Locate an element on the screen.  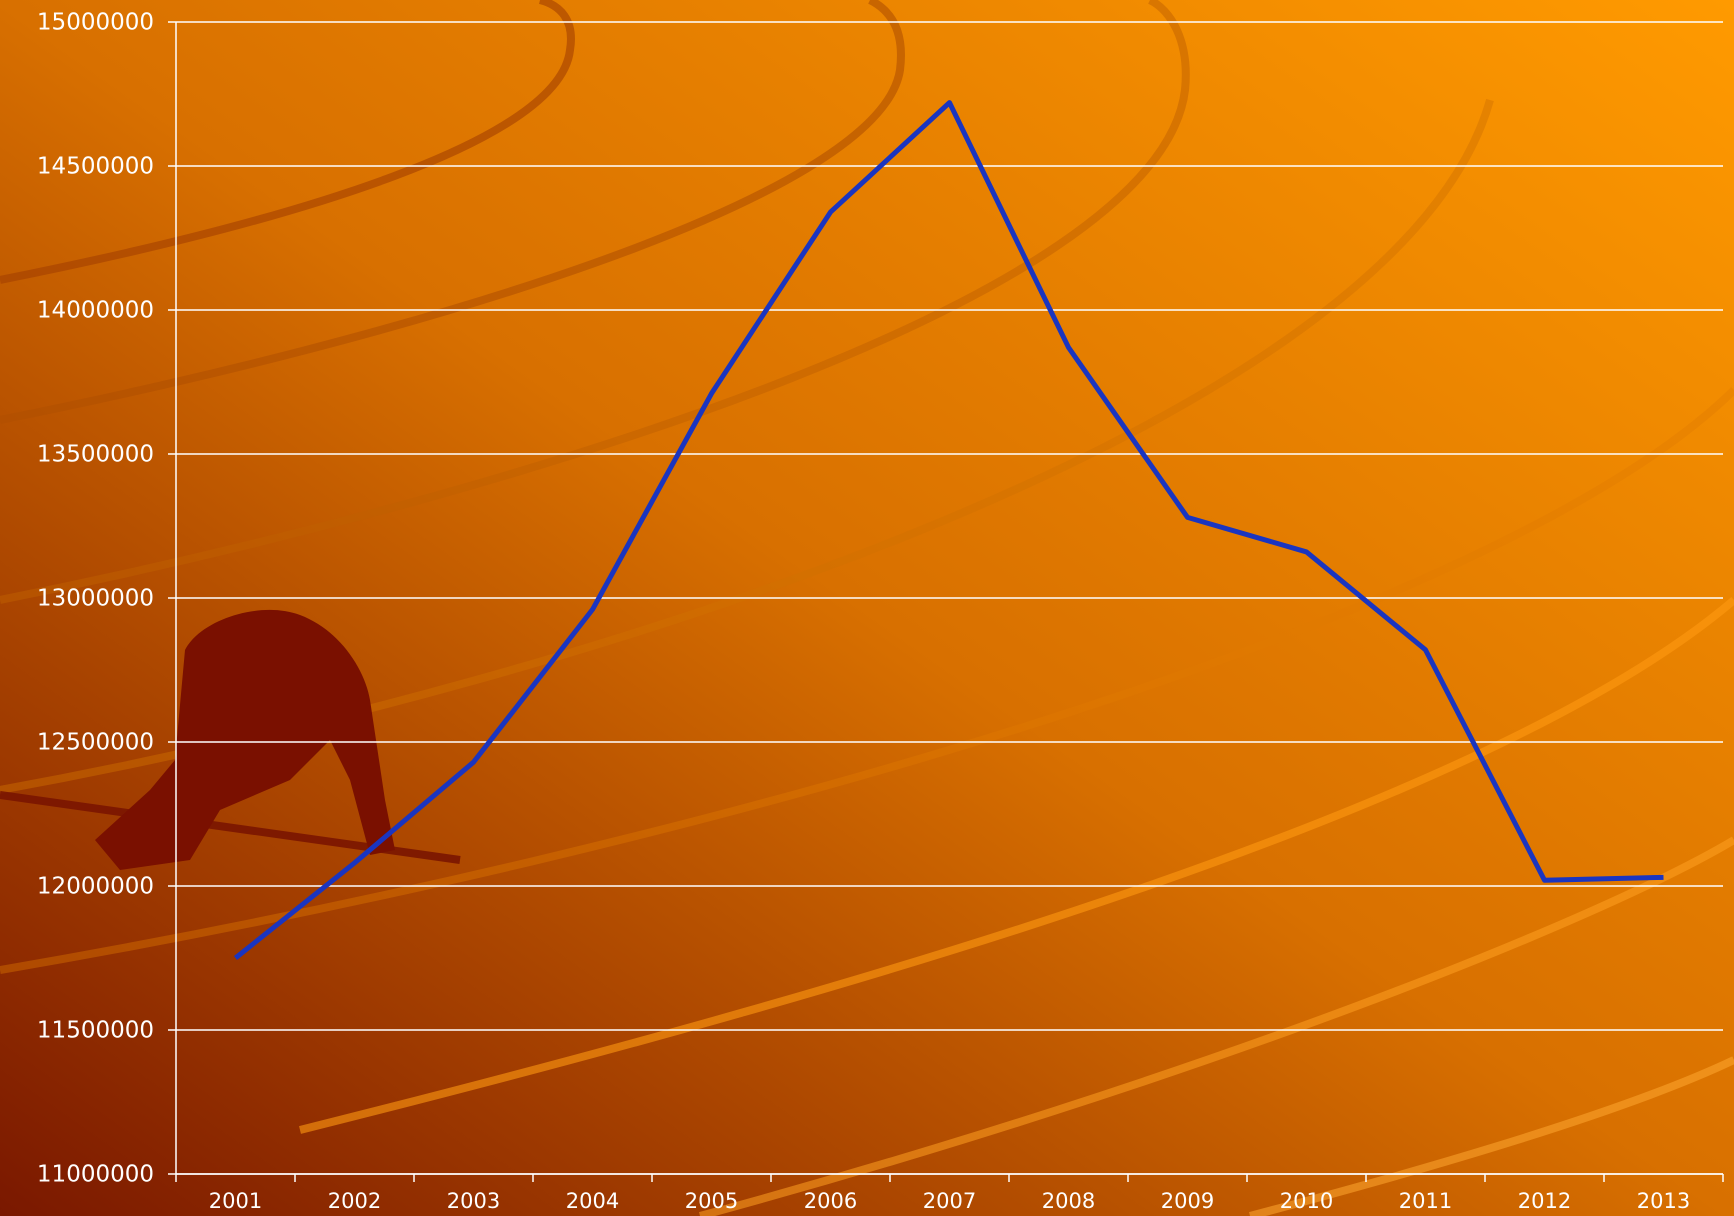
y-tick-label: 13000000 is located at coordinates (95, 599).